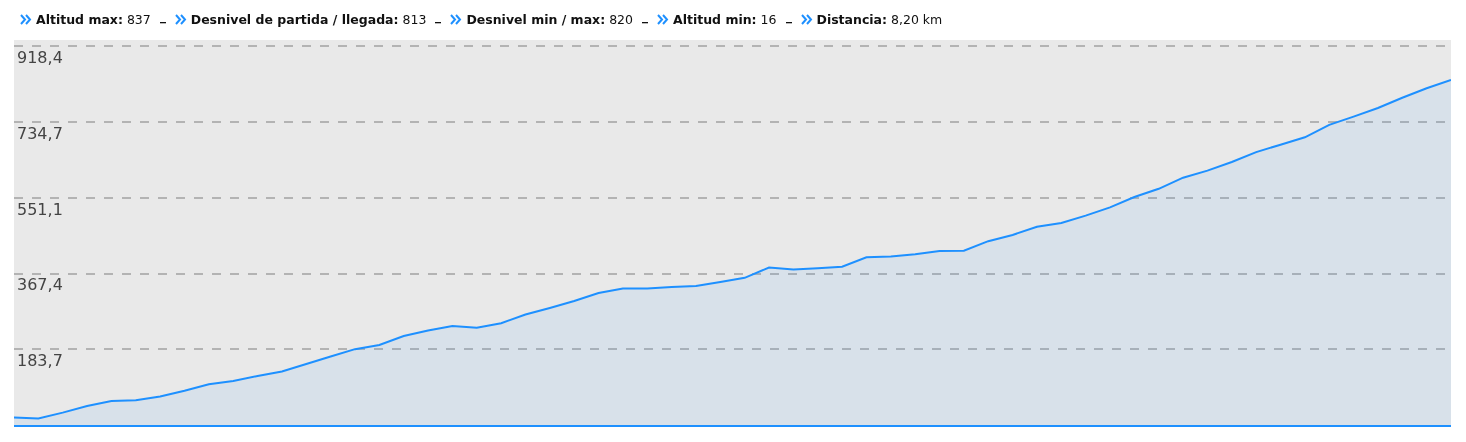 This screenshot has height=442, width=1466. What do you see at coordinates (93, 19) in the screenshot?
I see `text: Altitud max: 837` at bounding box center [93, 19].